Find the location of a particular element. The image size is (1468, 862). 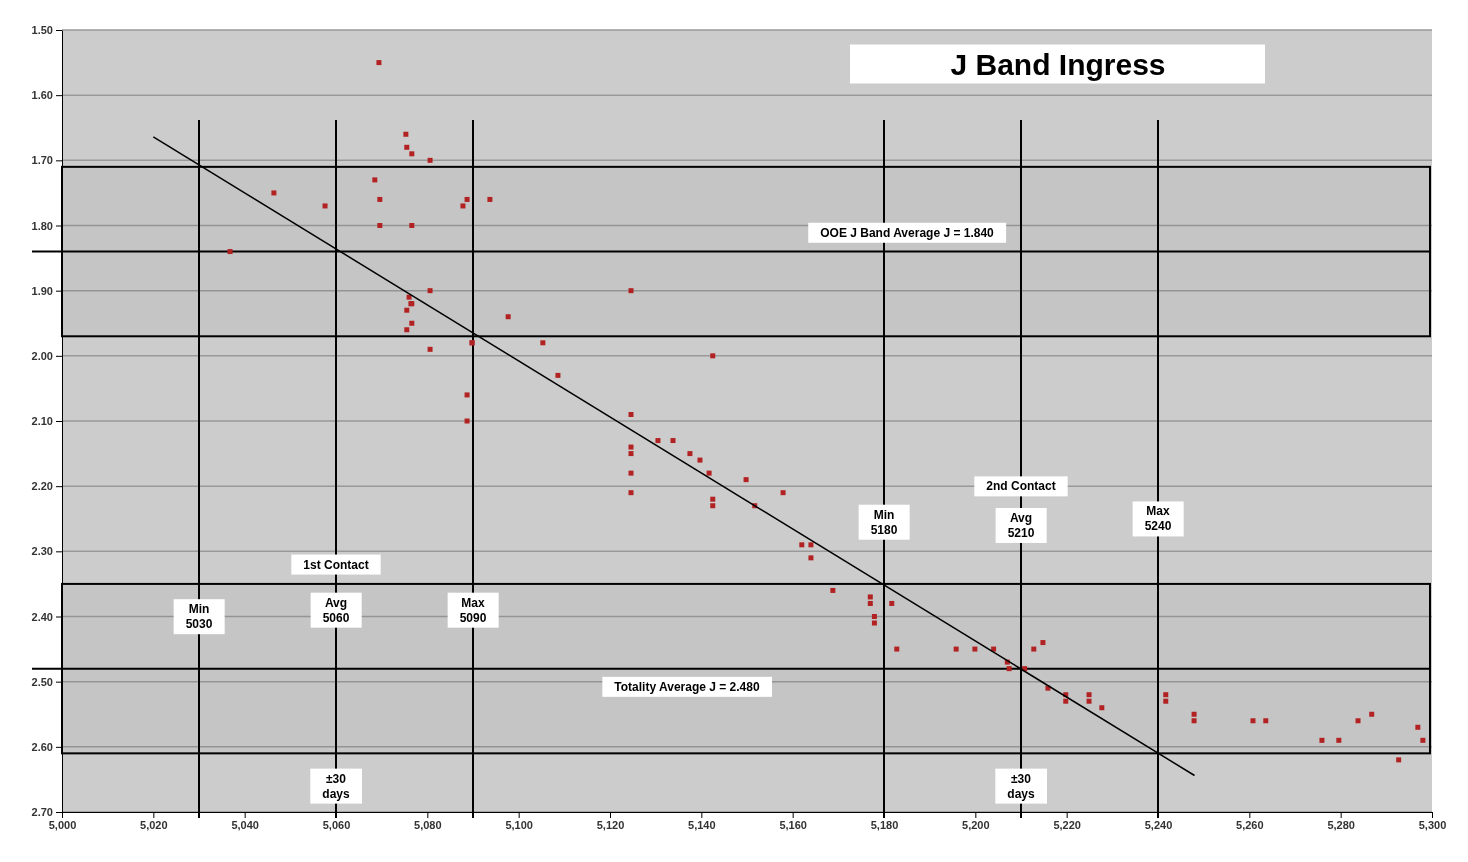

text: J Band Ingress is located at coordinates (1058, 64).